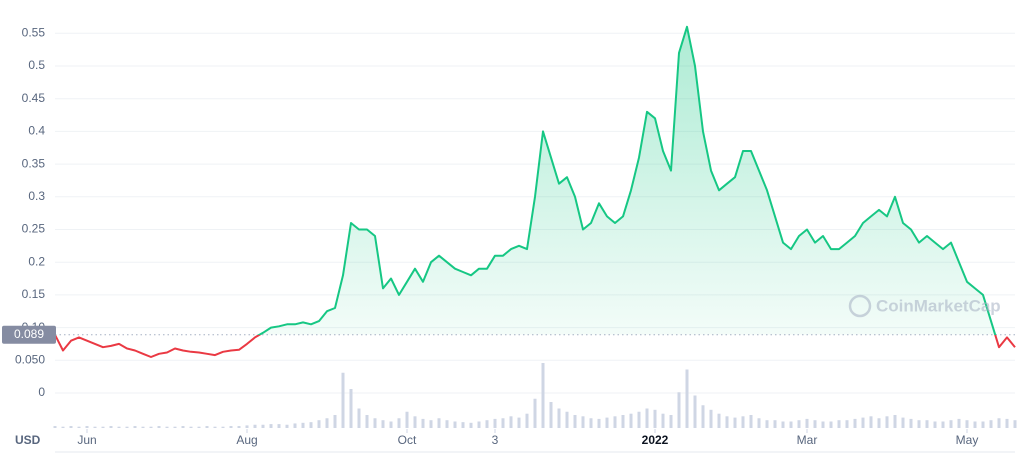 This screenshot has height=464, width=1024. I want to click on x-tick-label: Oct, so click(407, 440).